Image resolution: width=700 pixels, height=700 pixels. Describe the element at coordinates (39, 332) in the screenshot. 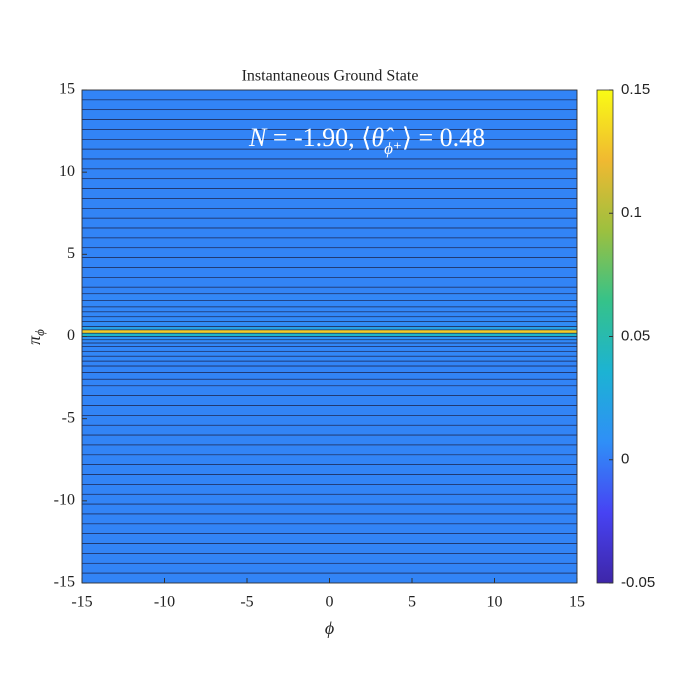

I see `y-label-sub: ϕ` at that location.